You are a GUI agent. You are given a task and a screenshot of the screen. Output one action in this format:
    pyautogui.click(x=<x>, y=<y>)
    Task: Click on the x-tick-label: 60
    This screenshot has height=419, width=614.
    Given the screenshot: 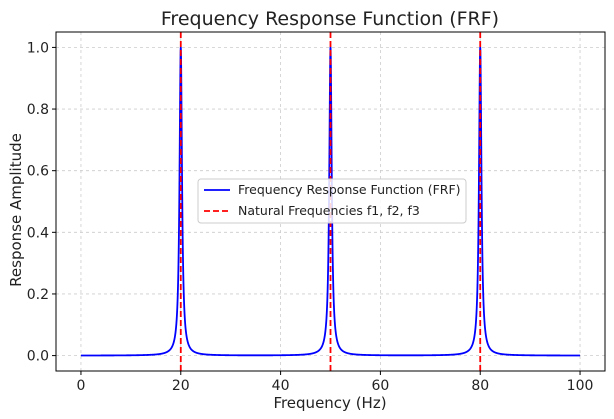 What is the action you would take?
    pyautogui.click(x=380, y=386)
    